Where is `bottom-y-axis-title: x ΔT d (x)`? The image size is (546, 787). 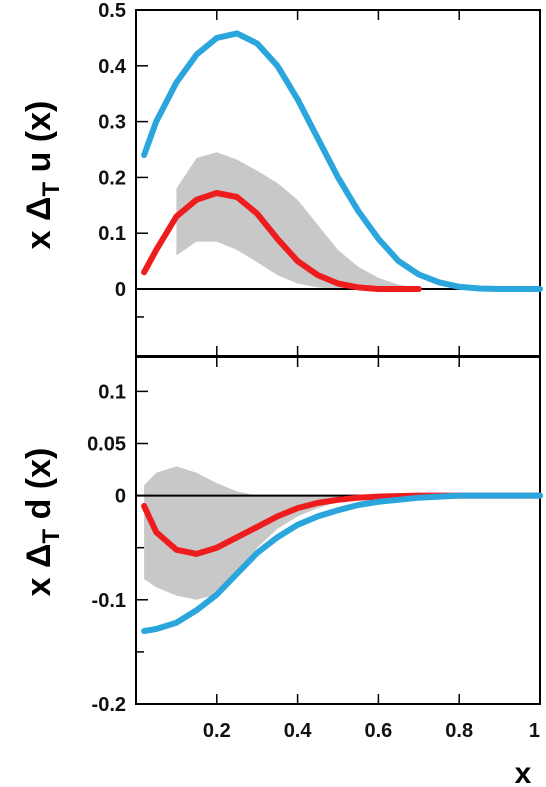 bottom-y-axis-title: x ΔT d (x) is located at coordinates (42, 522).